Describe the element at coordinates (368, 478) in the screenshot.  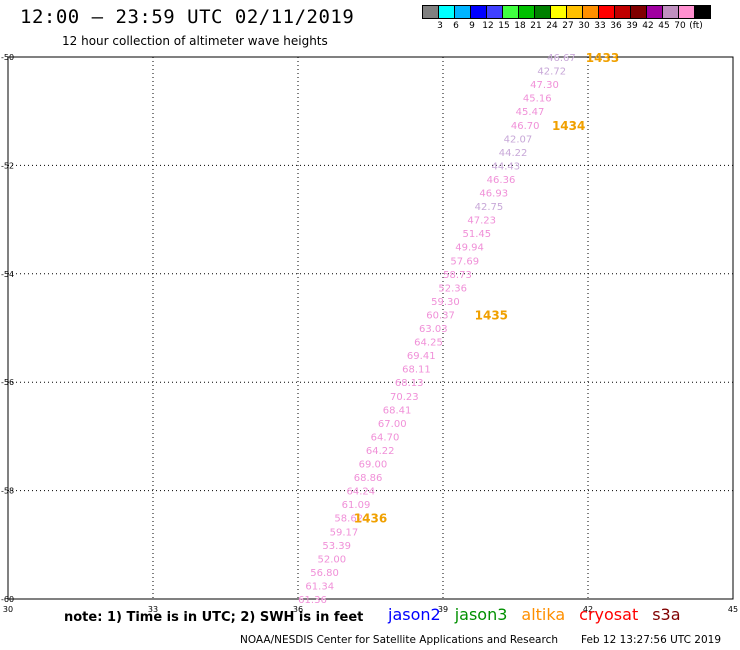
I see `wave-height-value: 68.86` at that location.